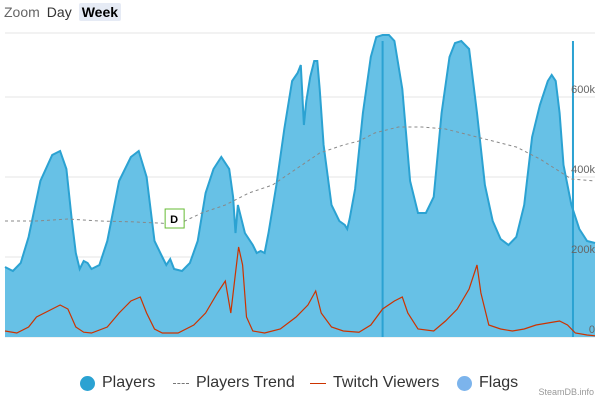  I want to click on flag-marker: D, so click(174, 218).